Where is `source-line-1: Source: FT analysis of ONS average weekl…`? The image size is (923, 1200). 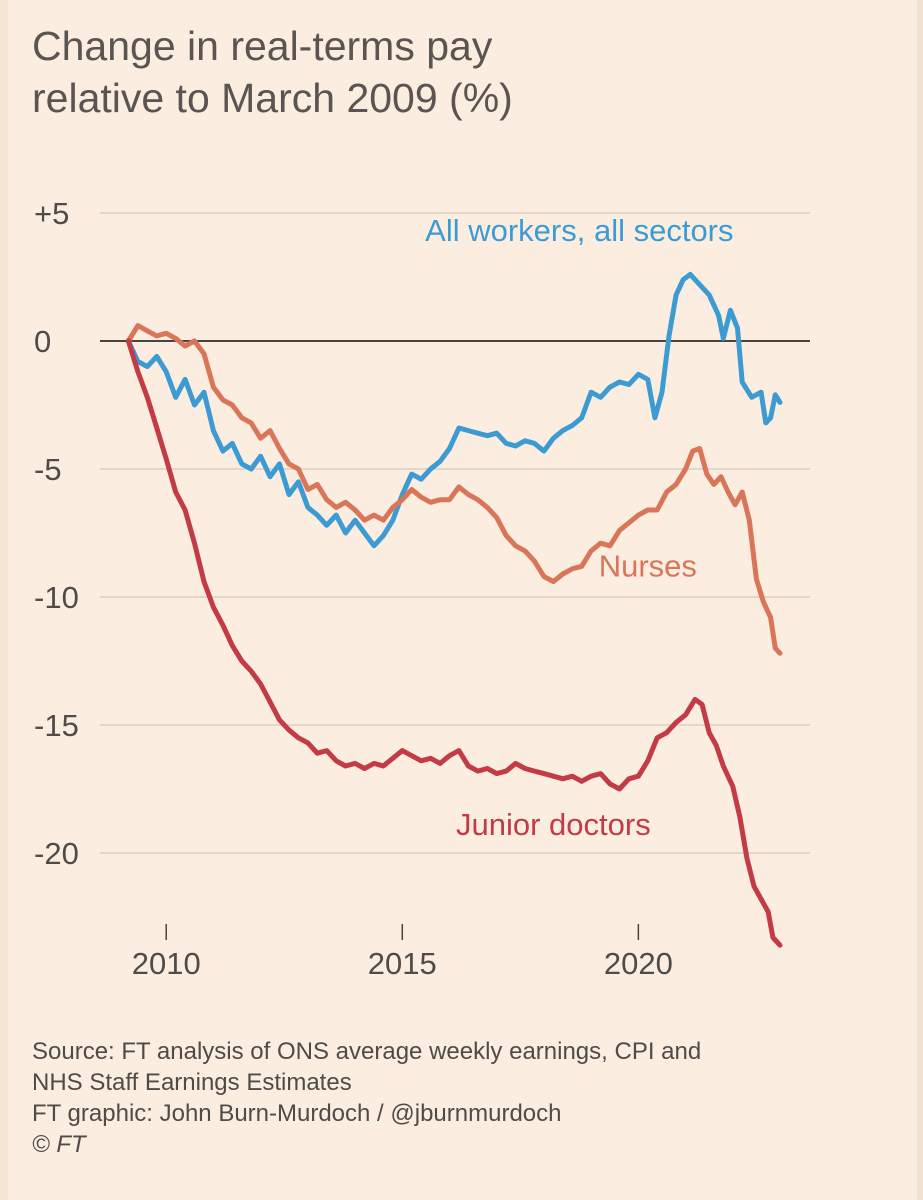 source-line-1: Source: FT analysis of ONS average weekl… is located at coordinates (367, 1051).